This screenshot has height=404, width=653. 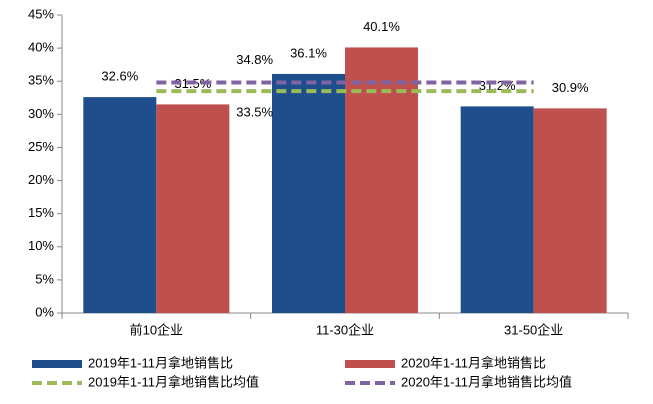 I want to click on y-tick-label: 15%, so click(x=41, y=212).